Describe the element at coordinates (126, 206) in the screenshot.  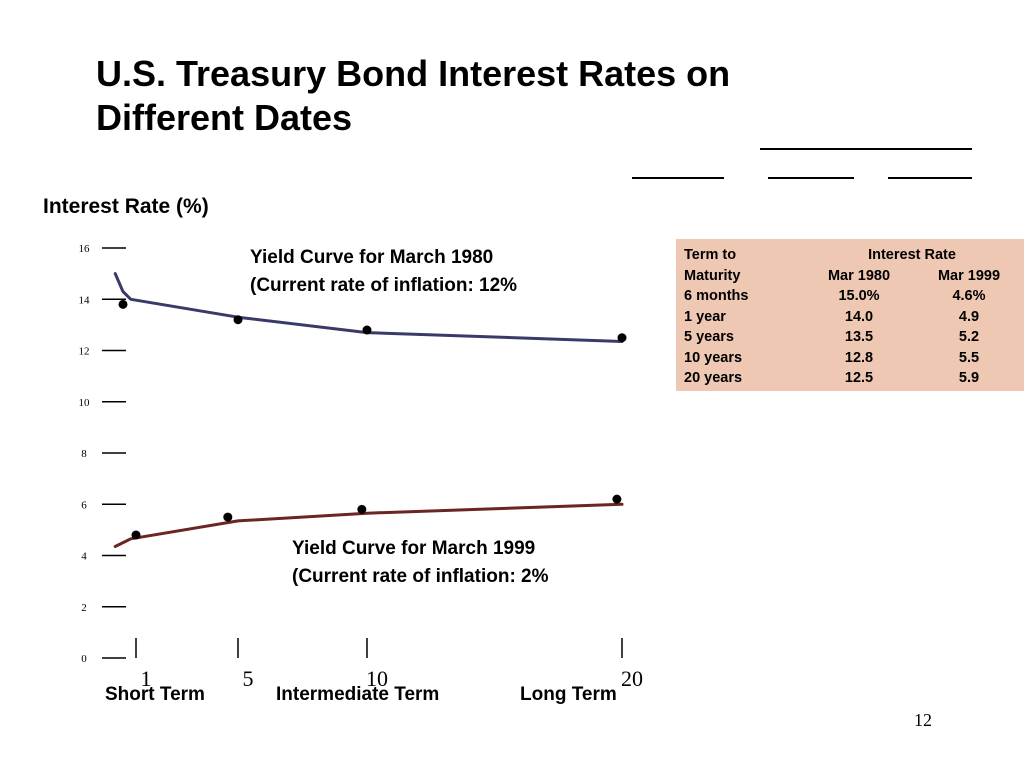
I see `y-axis-label: Interest Rate (%)` at that location.